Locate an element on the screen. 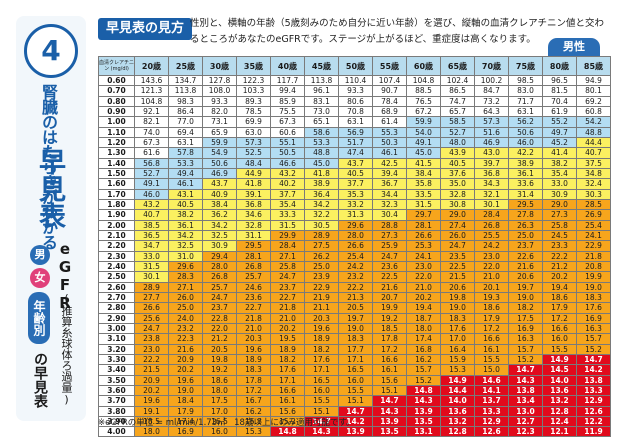 Image resolution: width=620 pixels, height=437 pixels. creatinine-cell: 2.50 is located at coordinates (116, 277).